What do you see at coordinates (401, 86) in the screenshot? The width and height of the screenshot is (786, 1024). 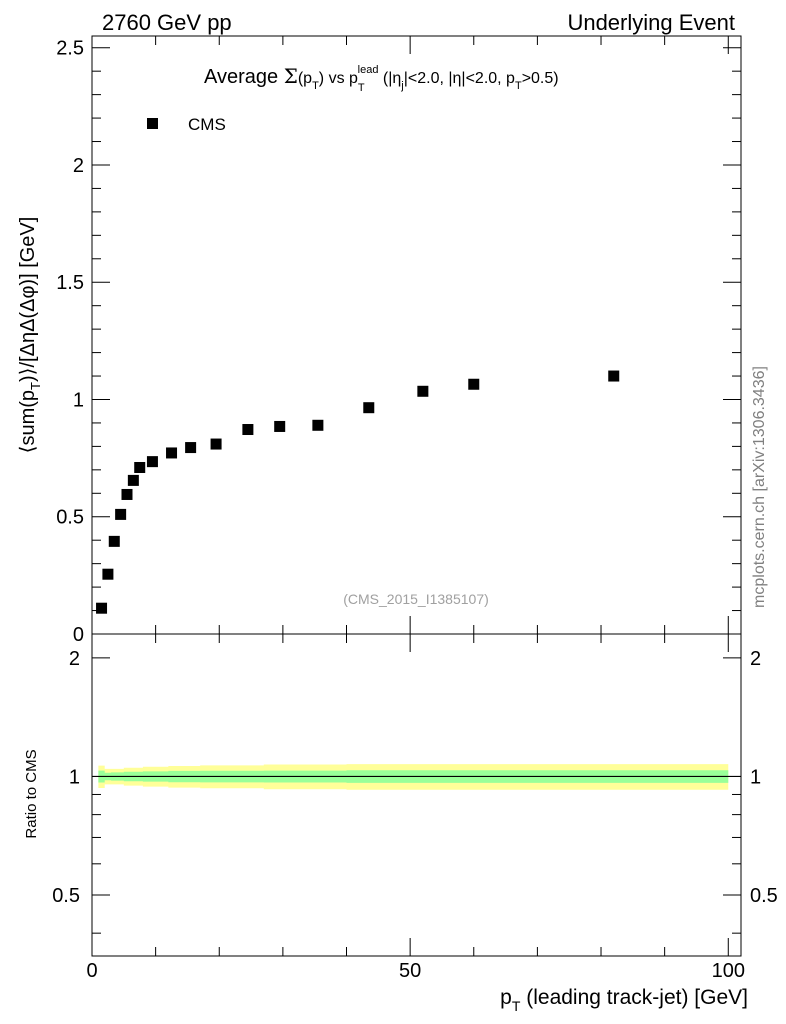 I see `plot-title-cond-a-sub: j` at bounding box center [401, 86].